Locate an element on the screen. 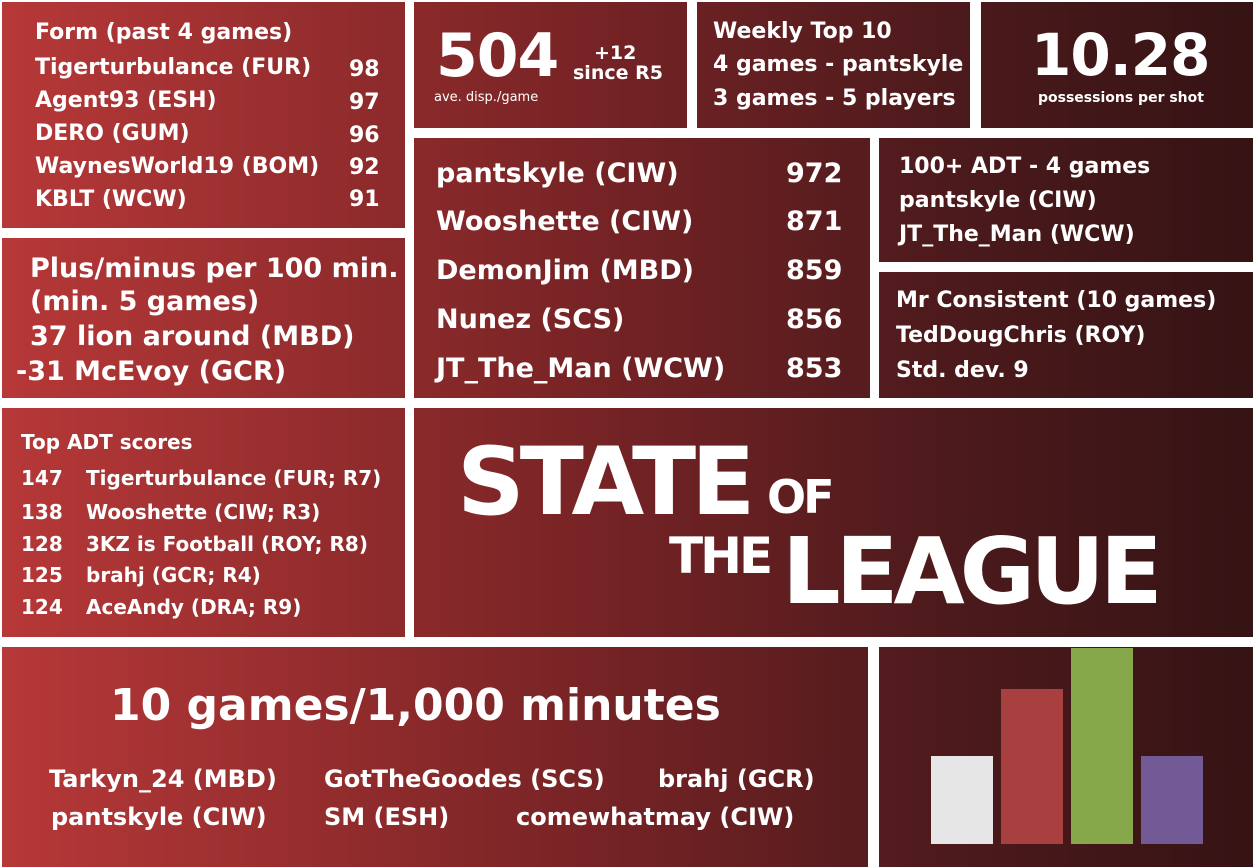  form-row-2-name: Agent93 (ESH) is located at coordinates (126, 100).